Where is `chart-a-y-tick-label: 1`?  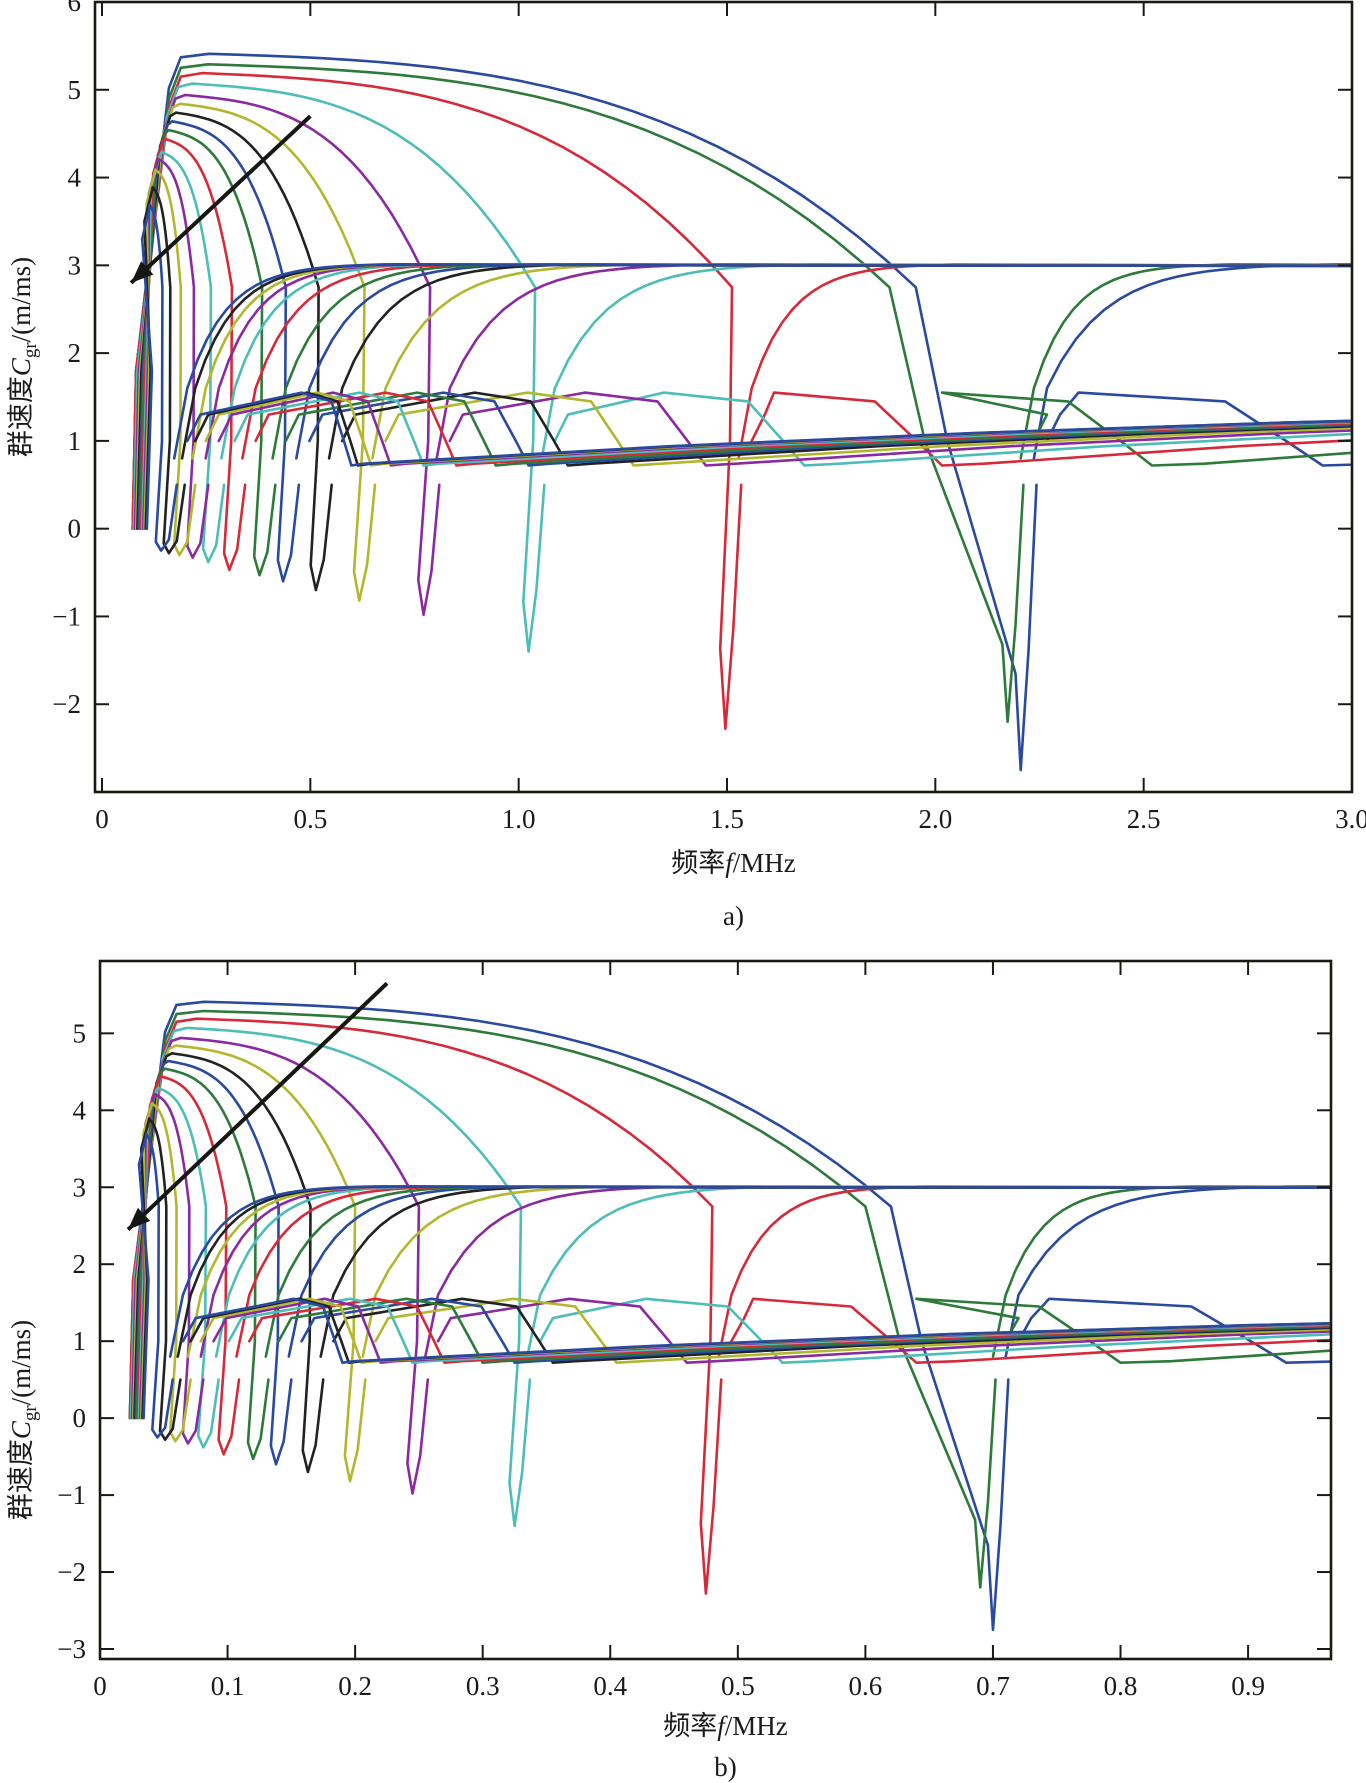 chart-a-y-tick-label: 1 is located at coordinates (75, 441).